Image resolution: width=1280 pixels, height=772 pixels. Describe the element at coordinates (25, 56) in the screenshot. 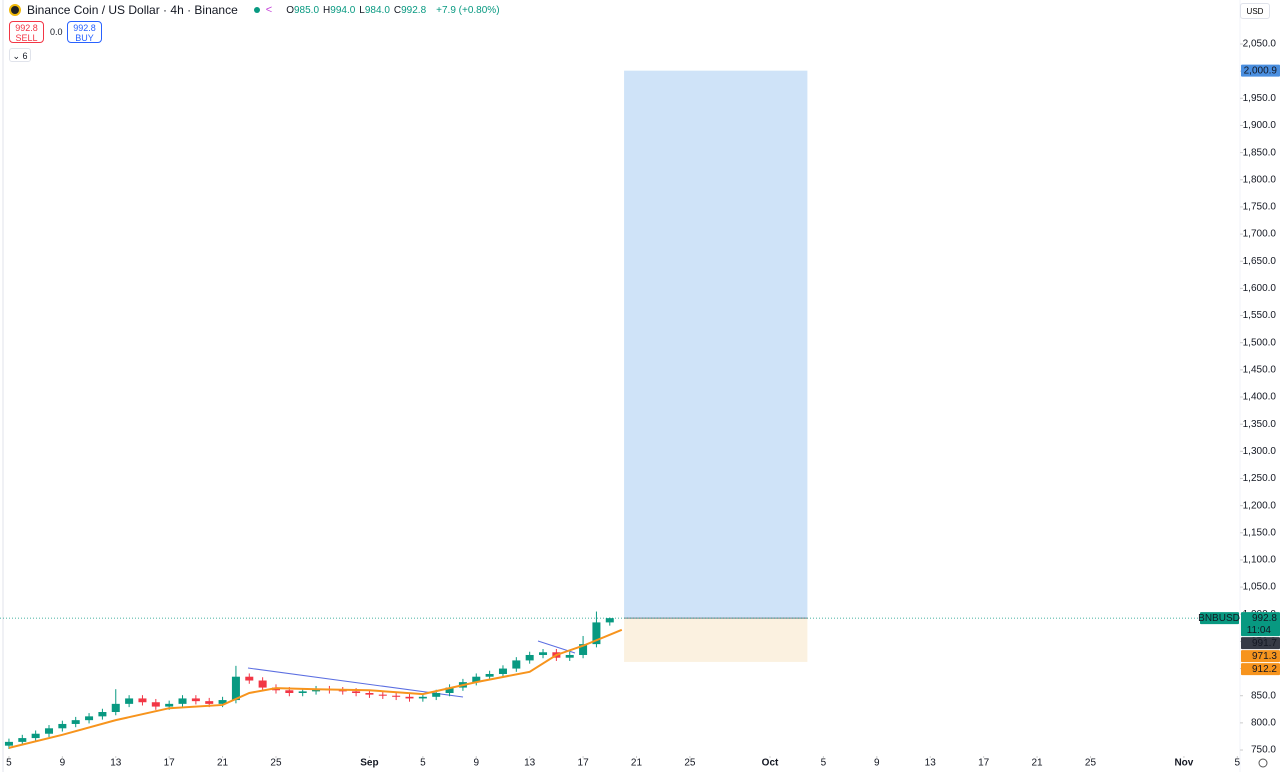

I see `indicator-count: 6` at that location.